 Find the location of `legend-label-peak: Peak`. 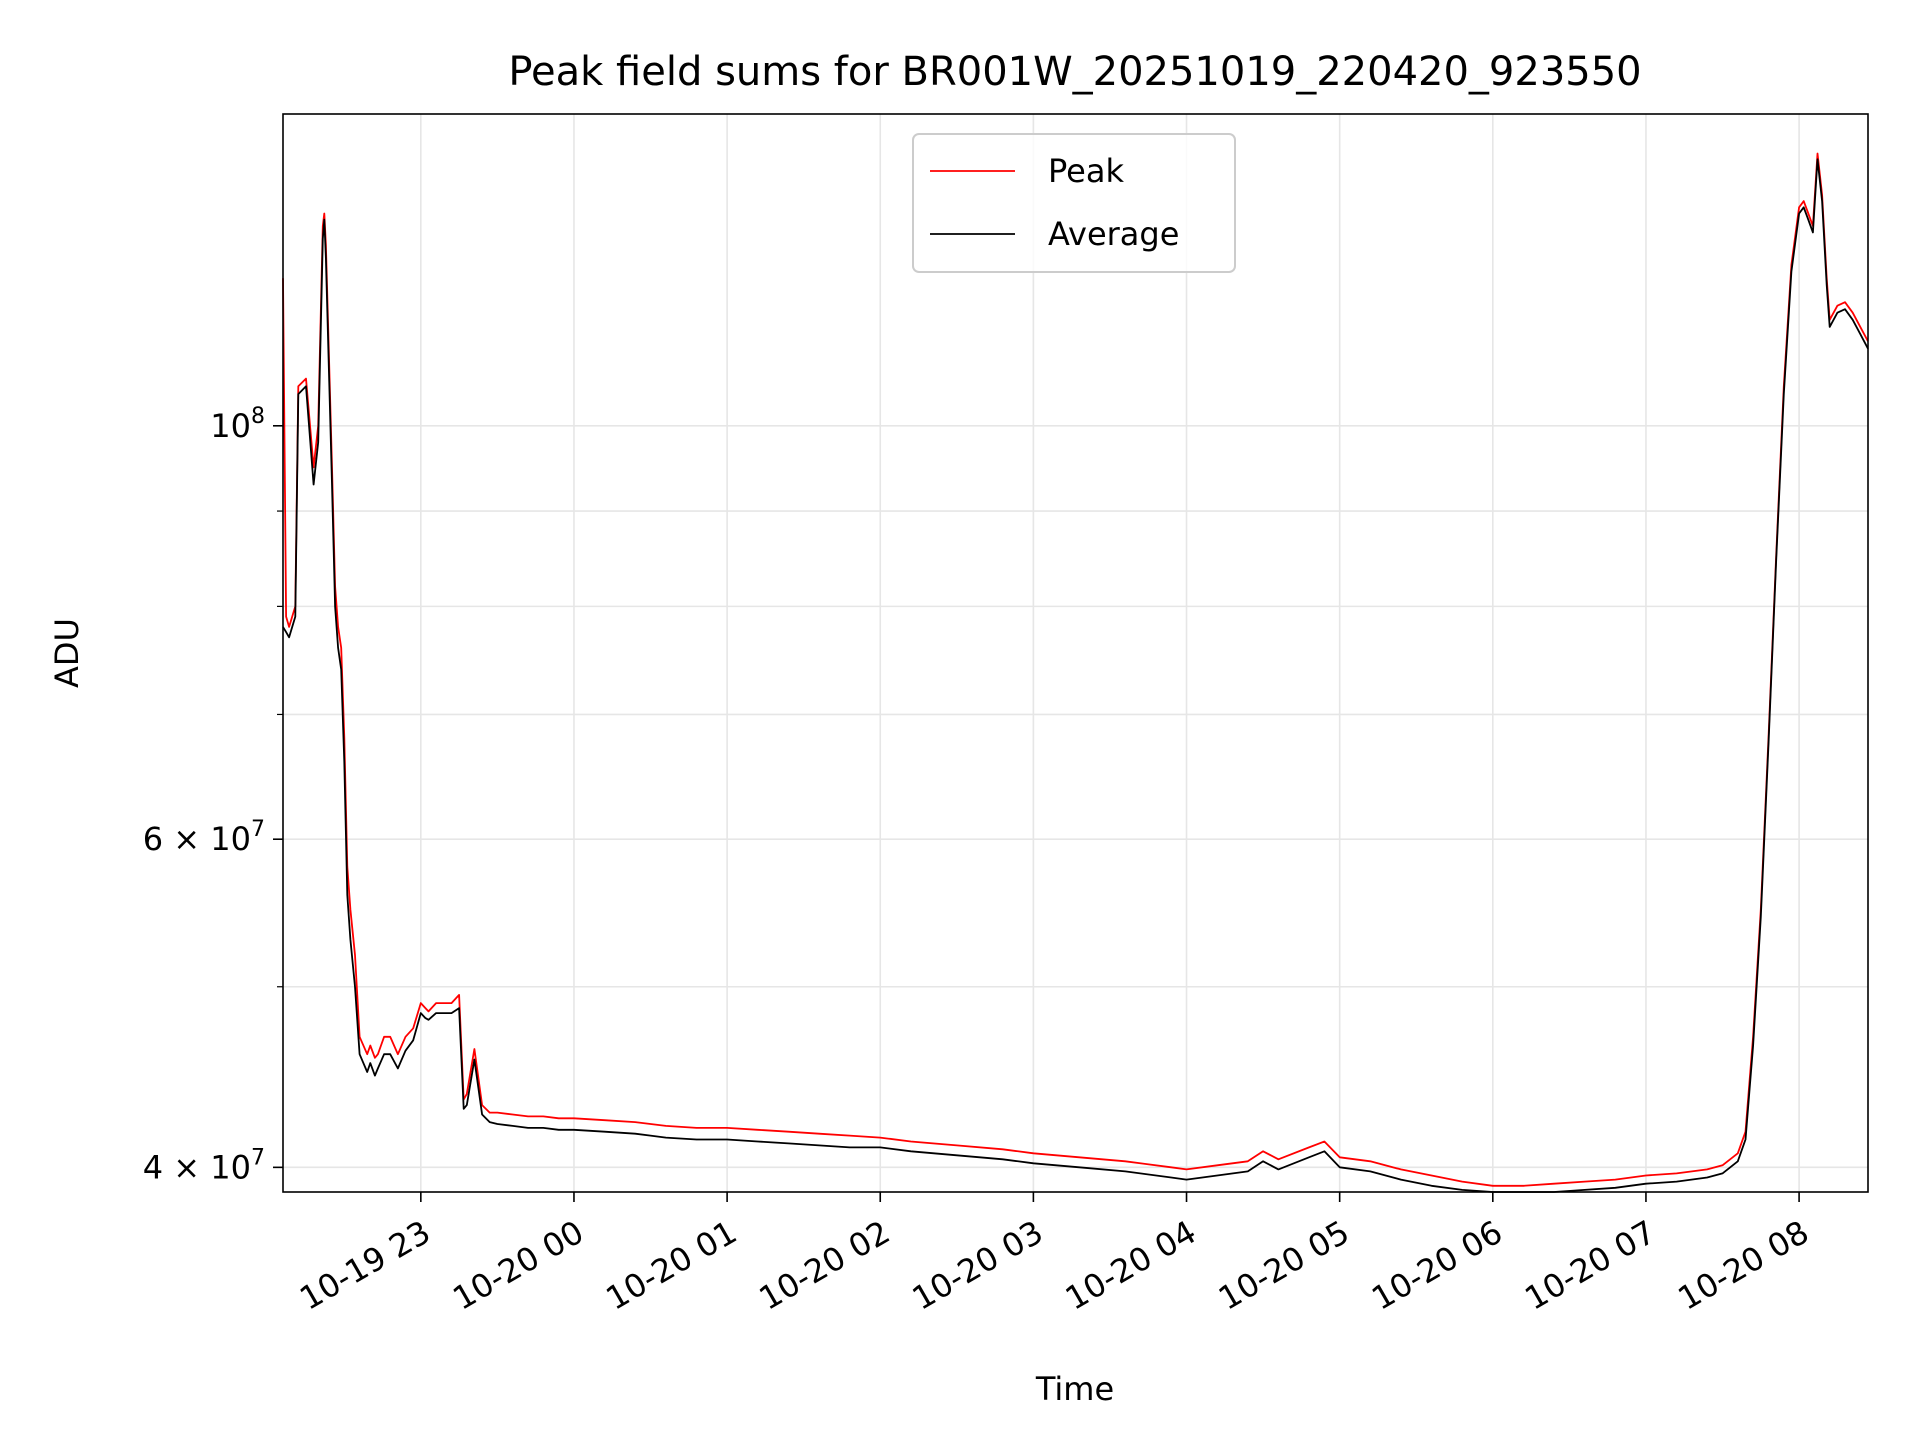

legend-label-peak: Peak is located at coordinates (1086, 171).